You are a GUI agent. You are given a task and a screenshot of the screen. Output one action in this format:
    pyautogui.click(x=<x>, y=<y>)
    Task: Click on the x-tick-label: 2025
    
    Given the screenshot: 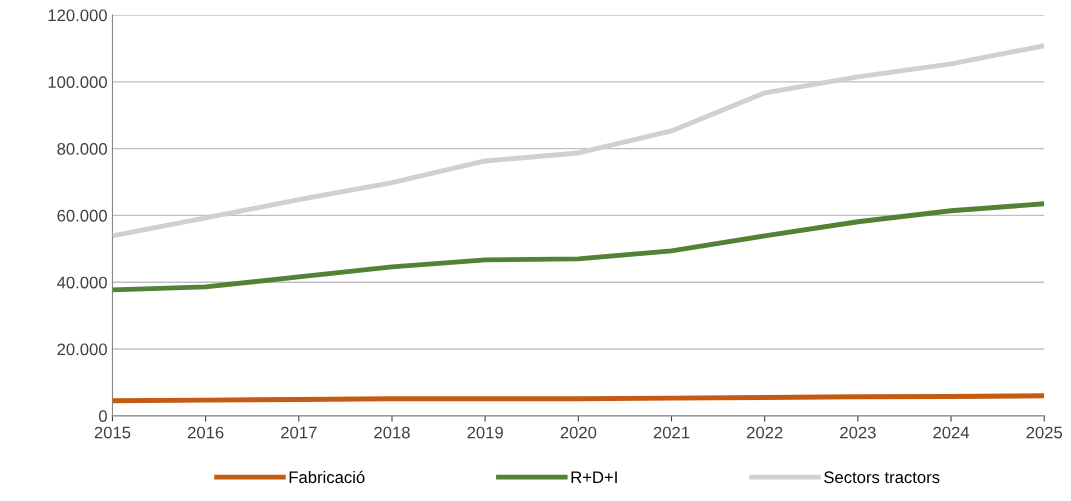 What is the action you would take?
    pyautogui.click(x=1044, y=432)
    